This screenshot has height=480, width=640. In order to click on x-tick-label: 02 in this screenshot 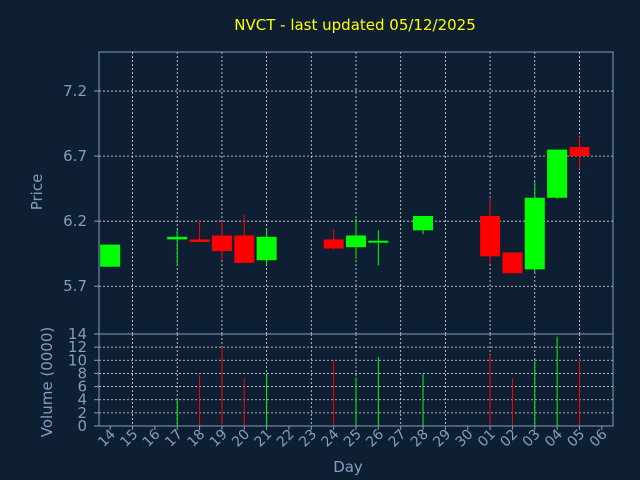, I will do `click(509, 439)`.